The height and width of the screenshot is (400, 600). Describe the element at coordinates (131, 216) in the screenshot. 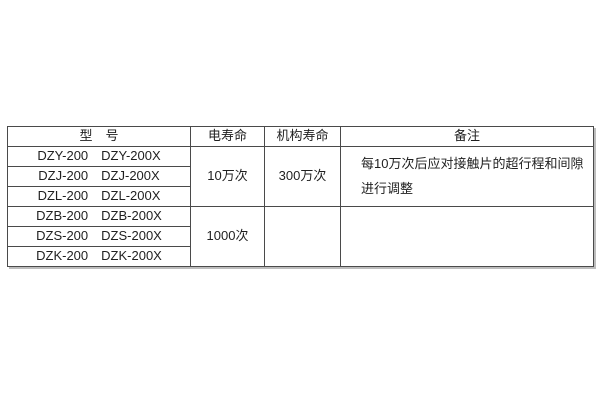

I see `model-name: DZB-200X` at that location.